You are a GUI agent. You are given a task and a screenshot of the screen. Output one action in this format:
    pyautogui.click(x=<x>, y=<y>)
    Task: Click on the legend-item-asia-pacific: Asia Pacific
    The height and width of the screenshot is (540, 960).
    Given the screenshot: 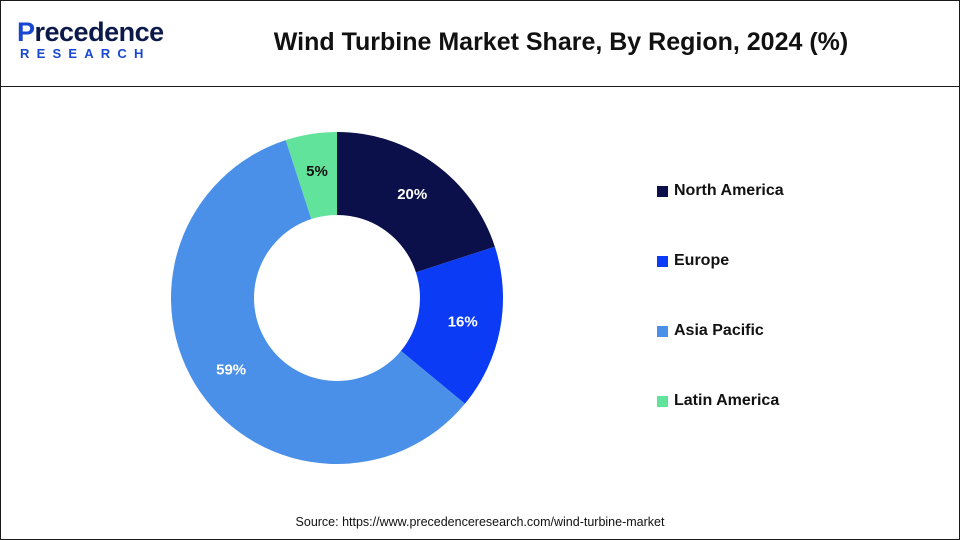 What is the action you would take?
    pyautogui.click(x=787, y=354)
    